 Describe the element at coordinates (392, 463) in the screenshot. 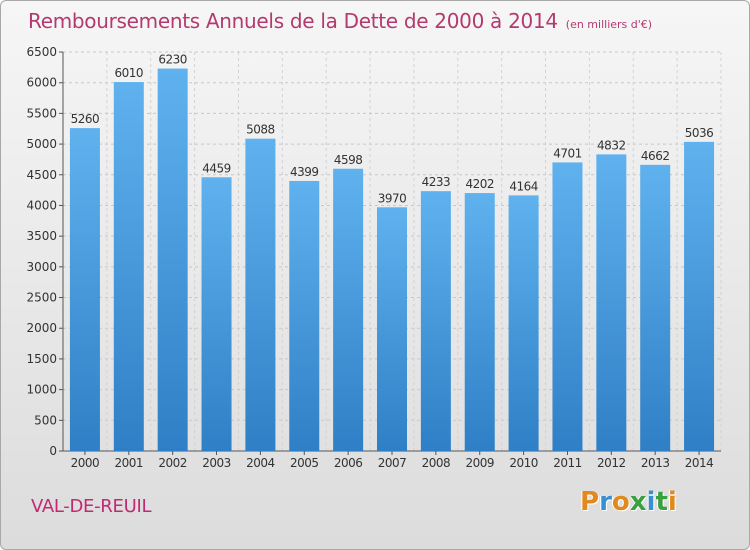

I see `x-tick-label: 2007` at that location.